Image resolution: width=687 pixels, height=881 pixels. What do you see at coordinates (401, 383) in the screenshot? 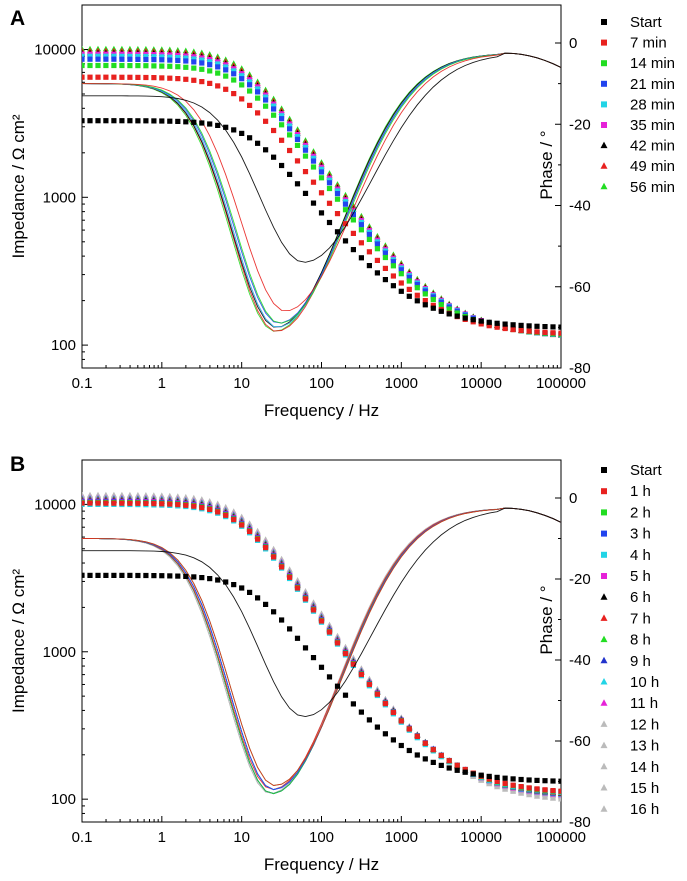
I see `x-tick-label: 1000` at bounding box center [401, 383].